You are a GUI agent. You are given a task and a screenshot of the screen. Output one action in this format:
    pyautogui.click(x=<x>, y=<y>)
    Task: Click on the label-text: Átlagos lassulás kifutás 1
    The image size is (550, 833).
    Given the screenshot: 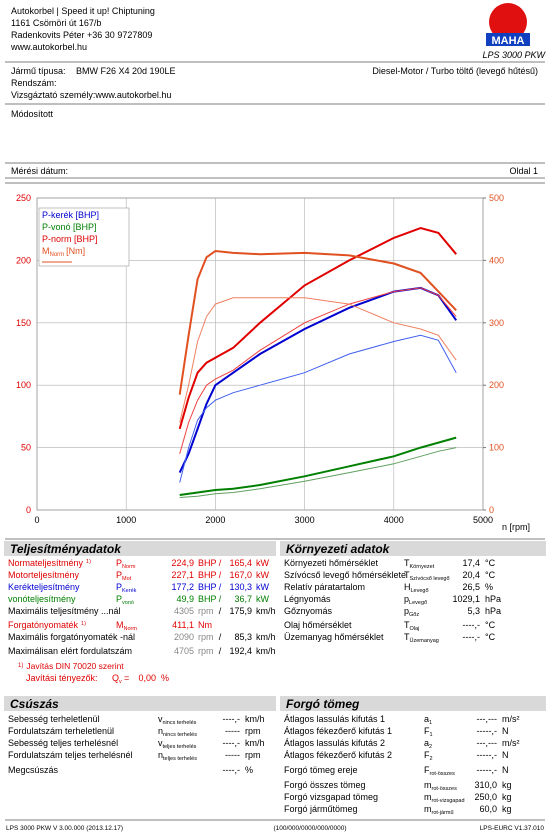 What is the action you would take?
    pyautogui.click(x=334, y=719)
    